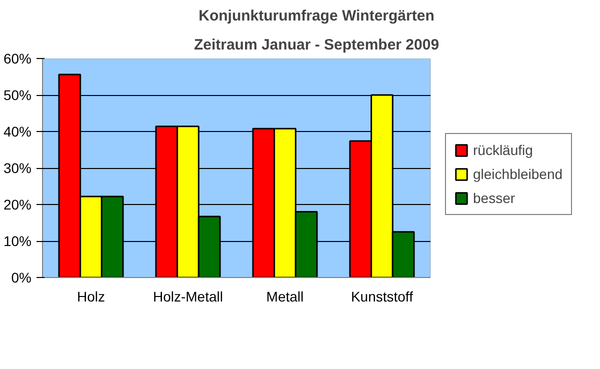 The image size is (600, 369). Describe the element at coordinates (285, 296) in the screenshot. I see `x-tick-label: Metall` at that location.